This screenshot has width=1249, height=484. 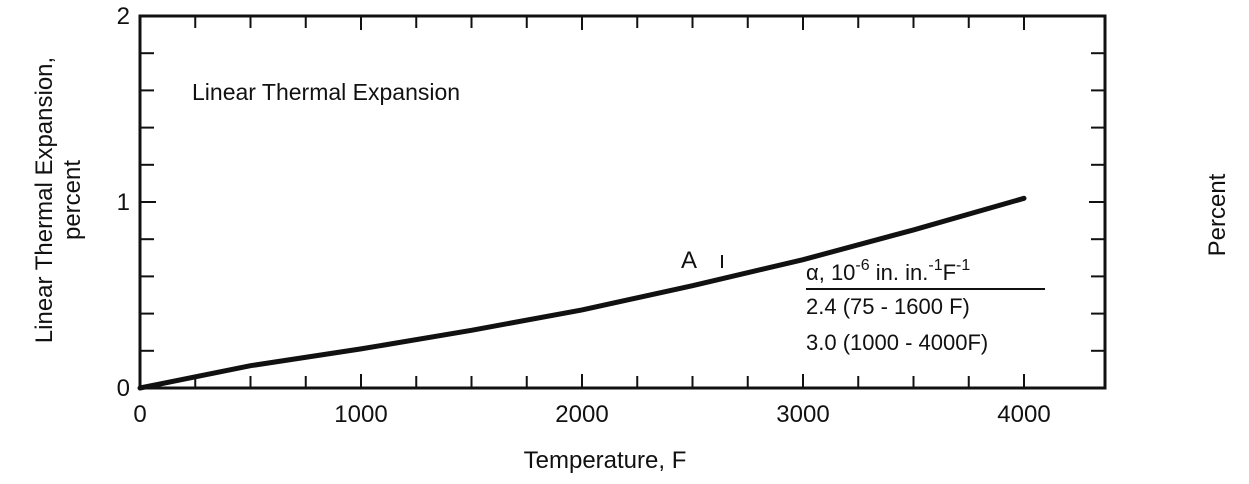 I want to click on x-tick-label: 1000, so click(x=360, y=414).